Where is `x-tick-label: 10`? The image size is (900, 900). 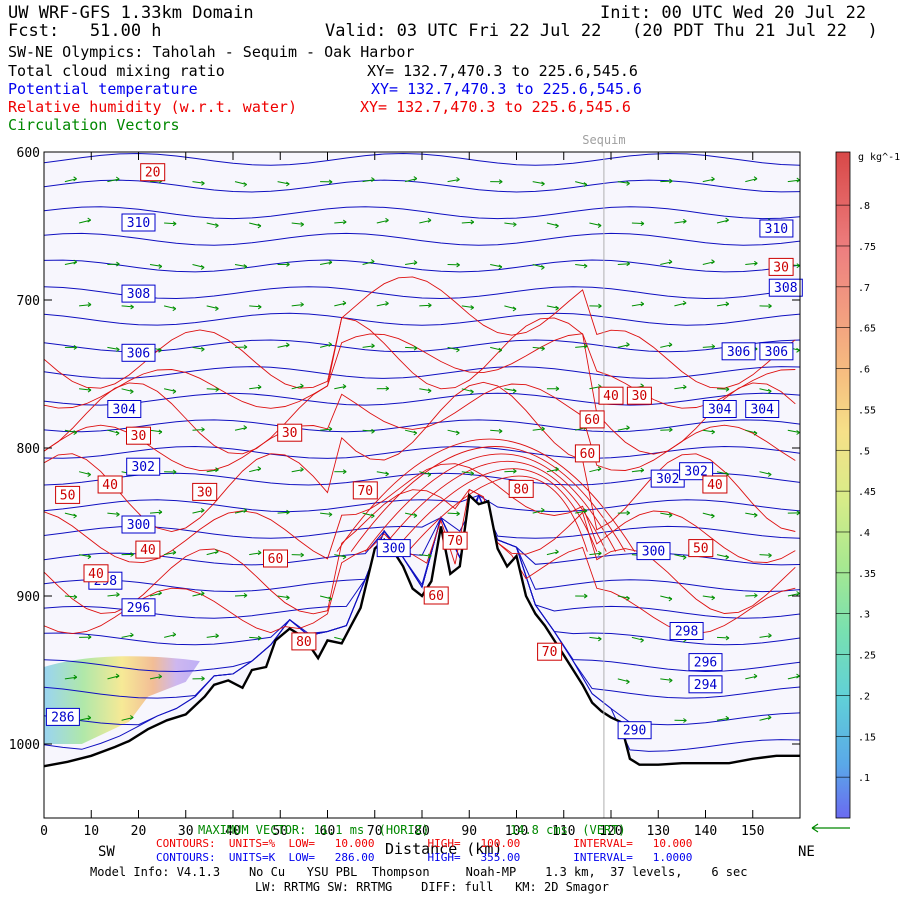 x-tick-label: 10 is located at coordinates (91, 831).